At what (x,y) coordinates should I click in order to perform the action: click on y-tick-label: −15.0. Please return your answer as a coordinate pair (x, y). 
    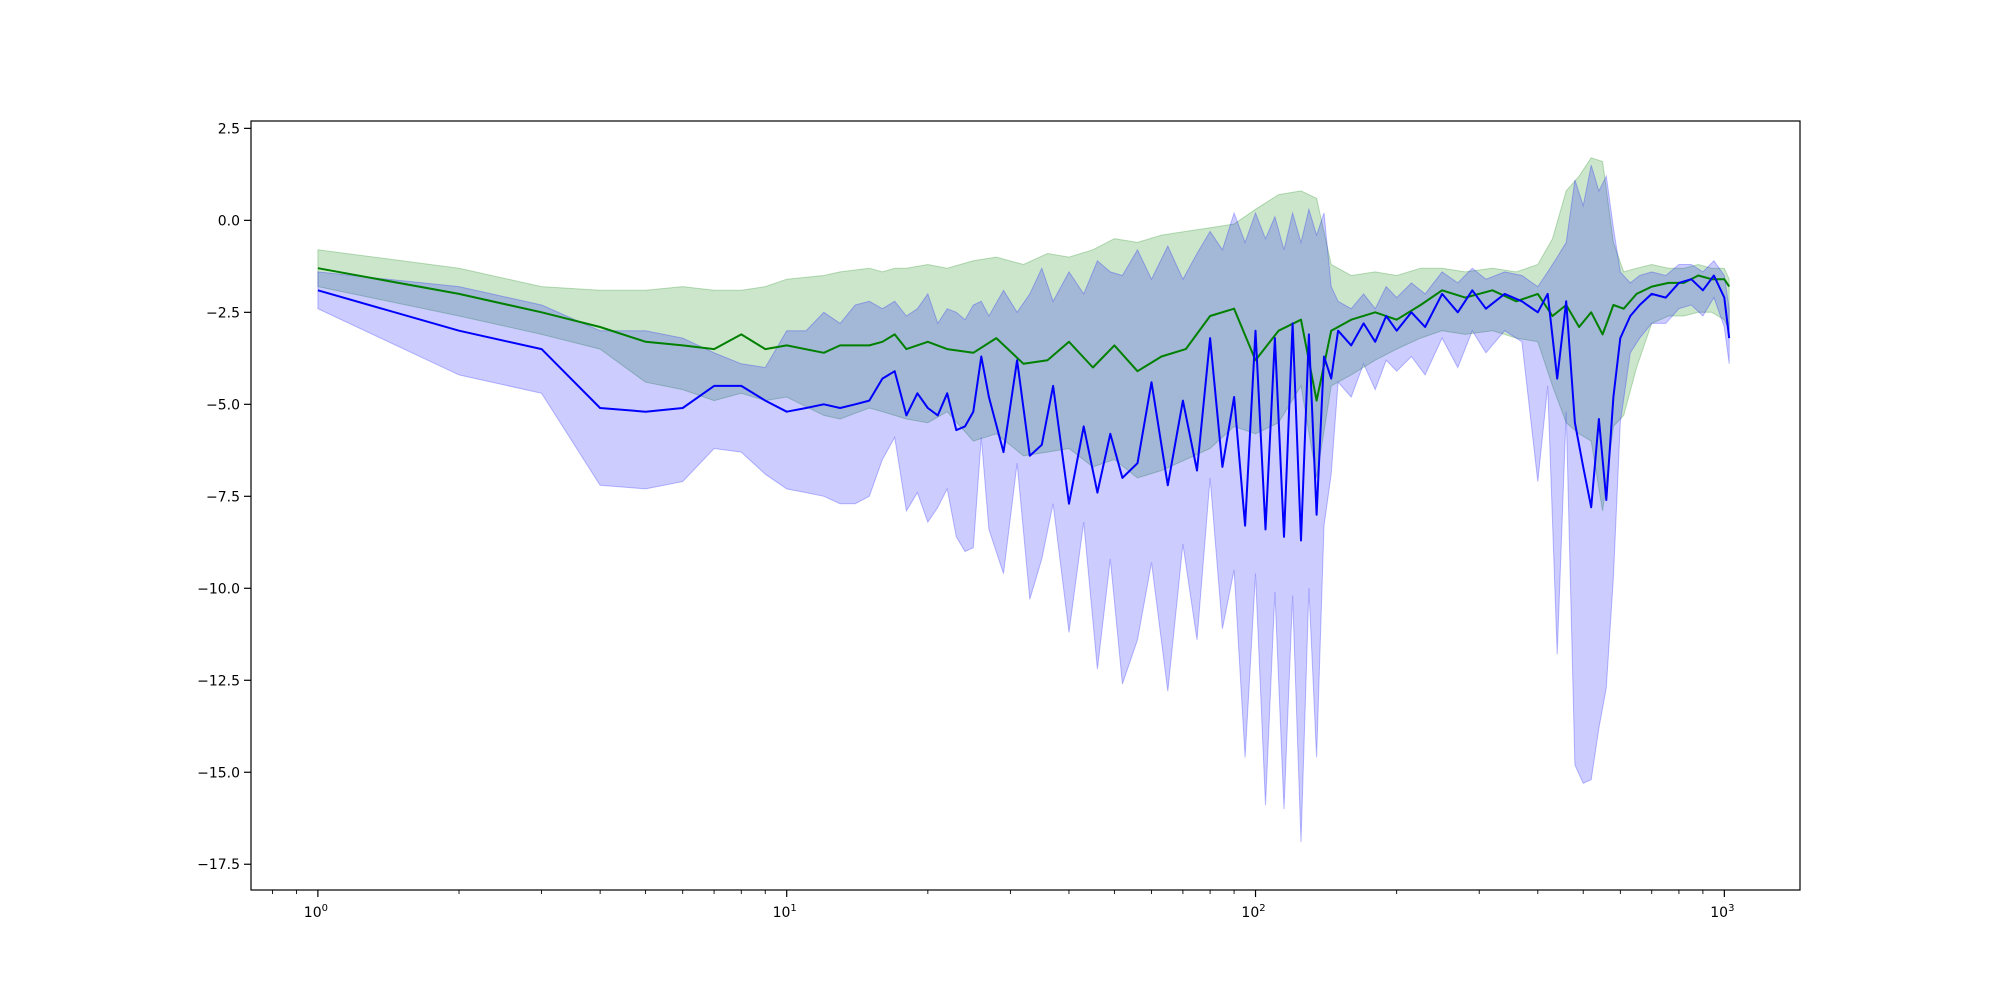
    Looking at the image, I should click on (218, 773).